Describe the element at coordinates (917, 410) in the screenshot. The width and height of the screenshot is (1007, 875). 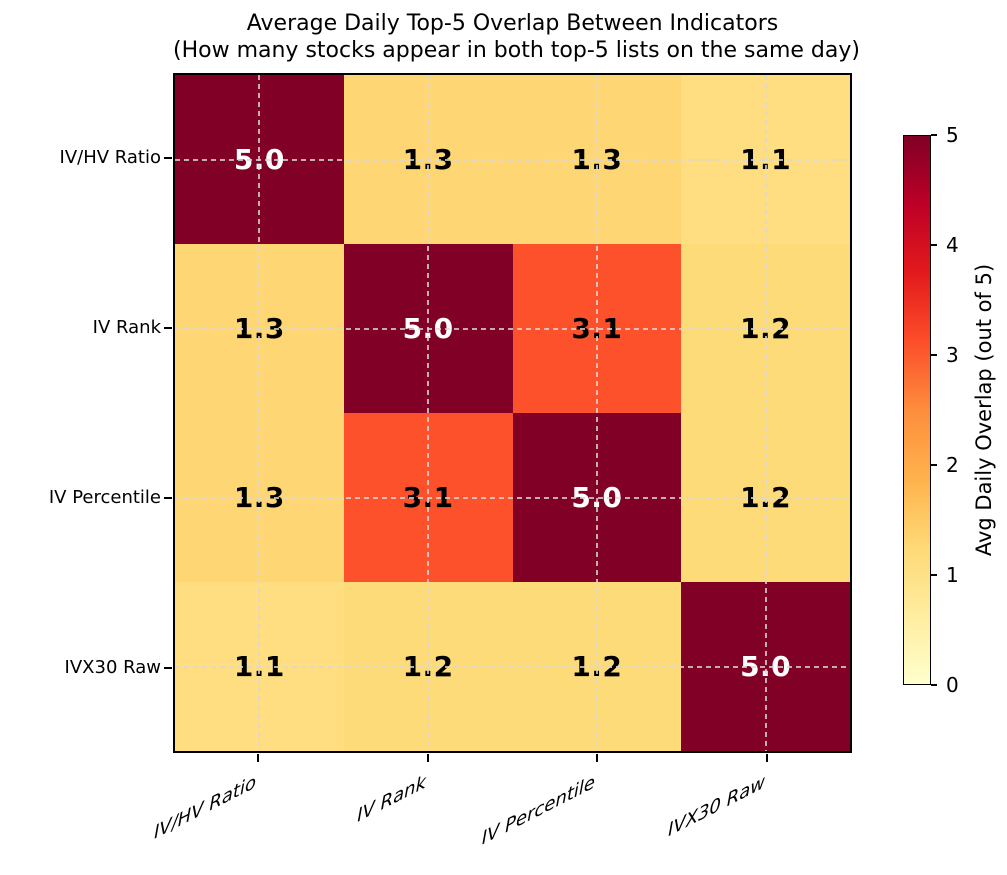
I see `colorbar` at that location.